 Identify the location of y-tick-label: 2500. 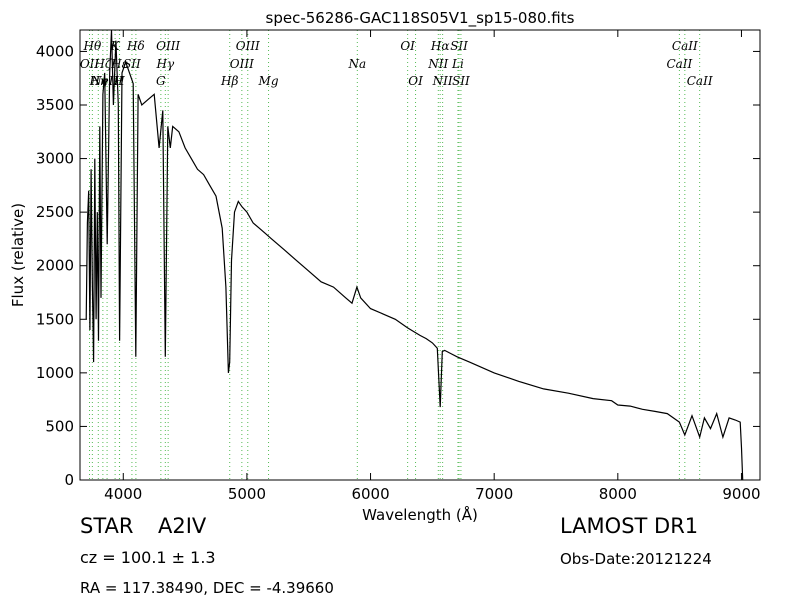
(55, 212).